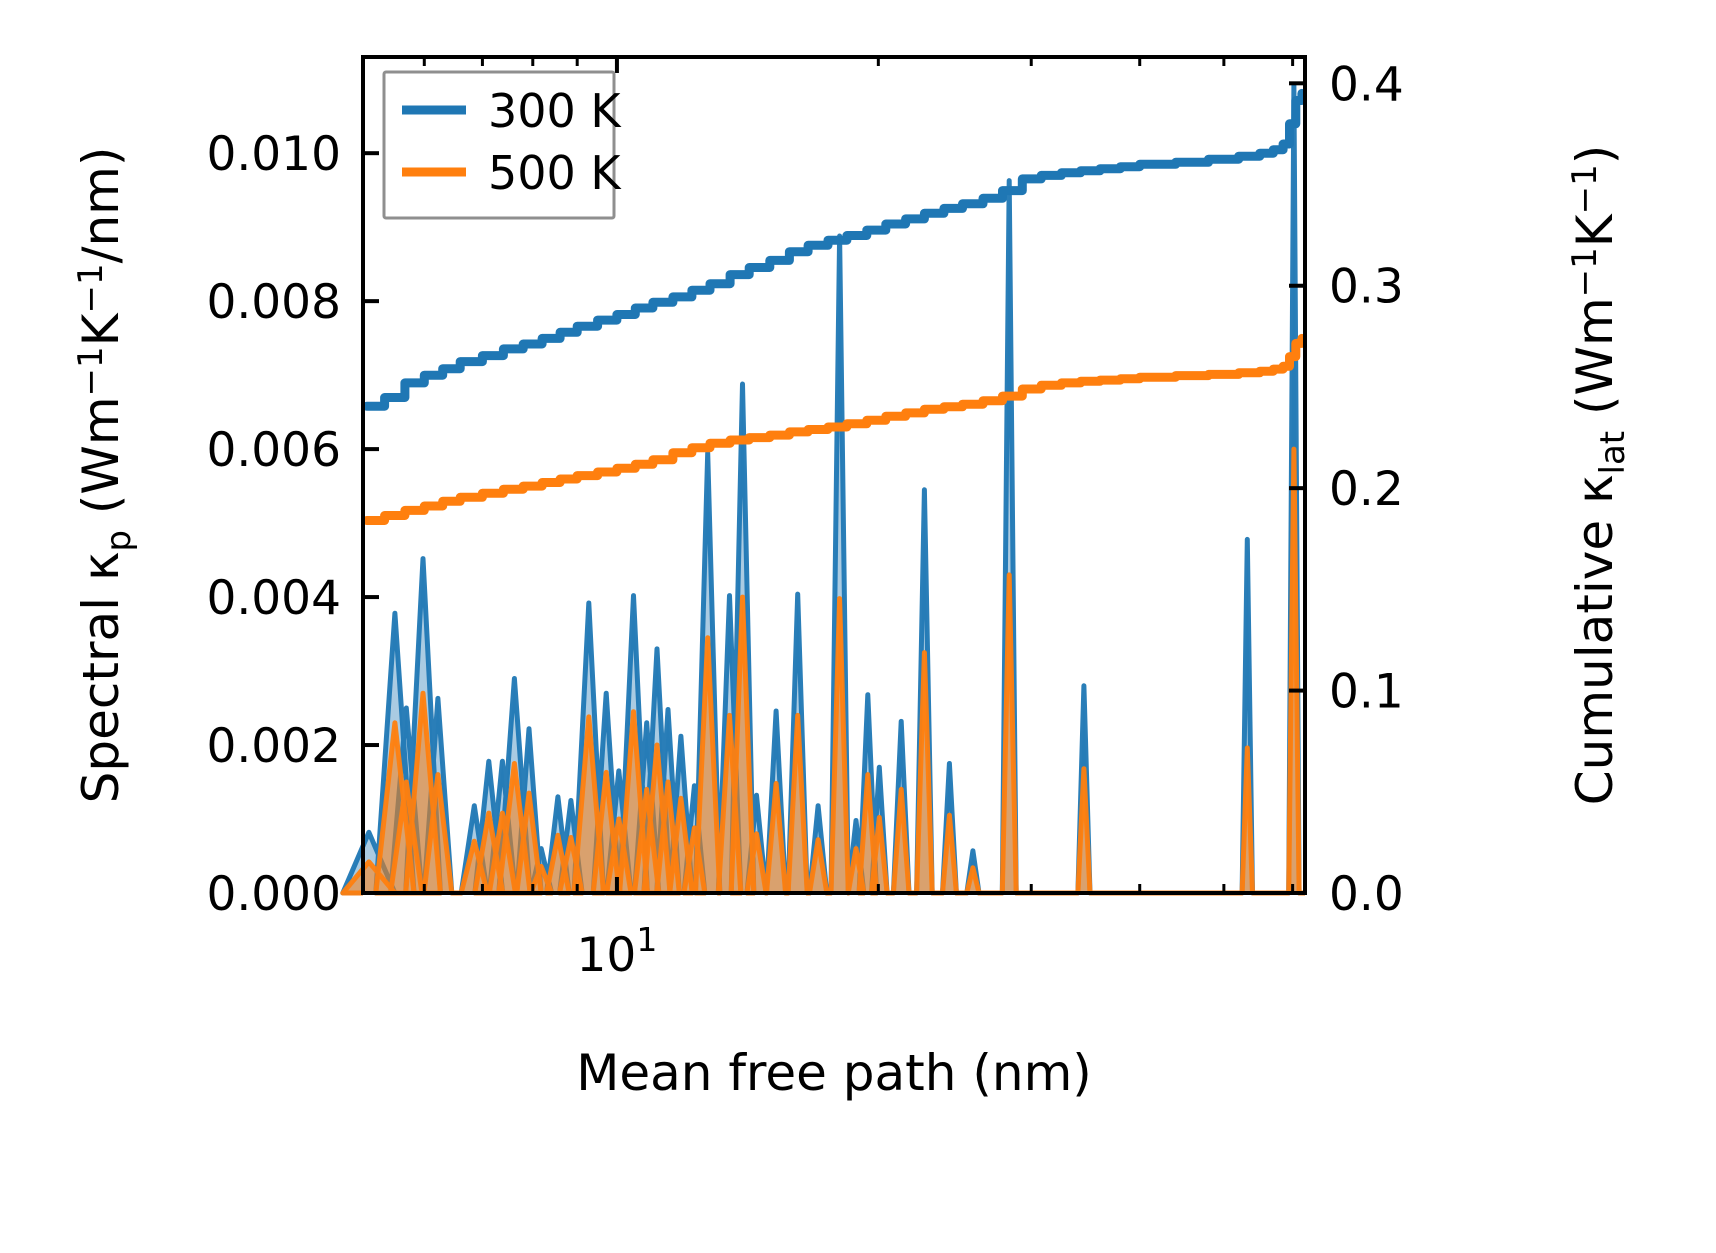  Describe the element at coordinates (273, 154) in the screenshot. I see `left-ticklabel-5: 0.010` at that location.